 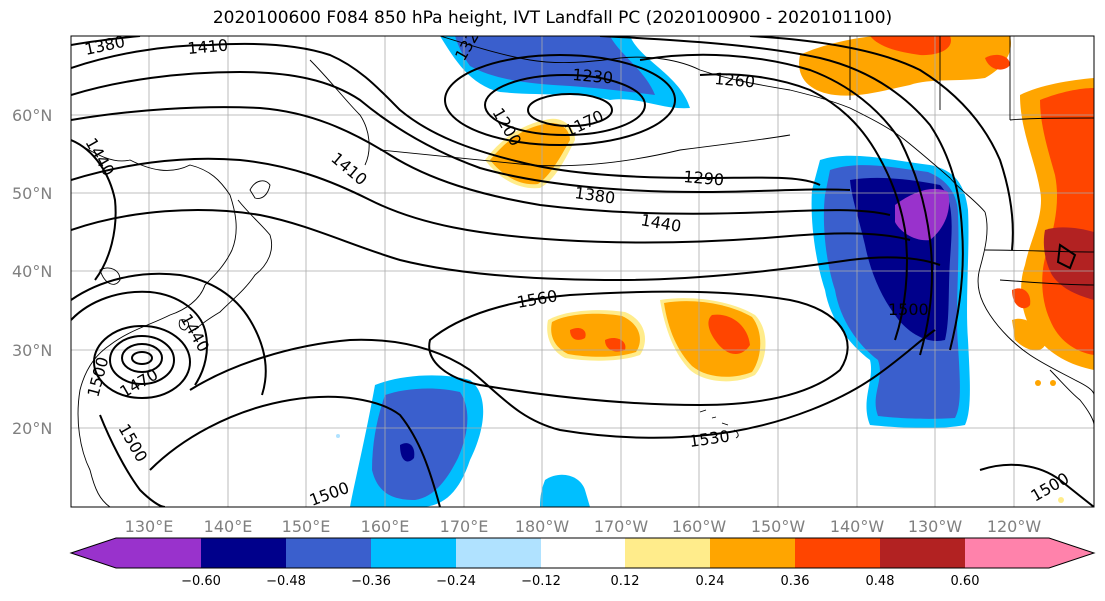 What do you see at coordinates (371, 581) in the screenshot?
I see `colorbar-tick: −0.36` at bounding box center [371, 581].